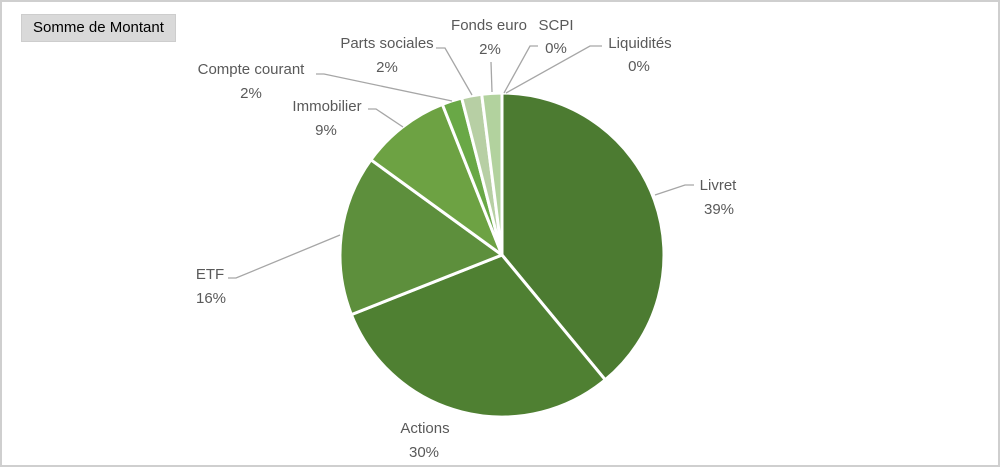  I want to click on data-label-percent: 9%, so click(326, 130).